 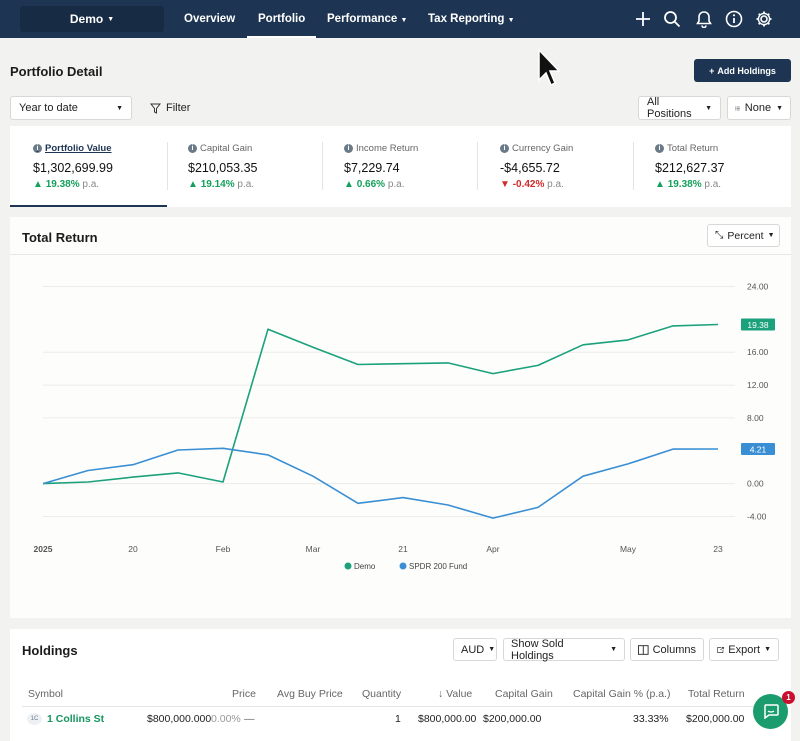 What do you see at coordinates (73, 168) in the screenshot?
I see `stat-value: $1,302,699.99` at bounding box center [73, 168].